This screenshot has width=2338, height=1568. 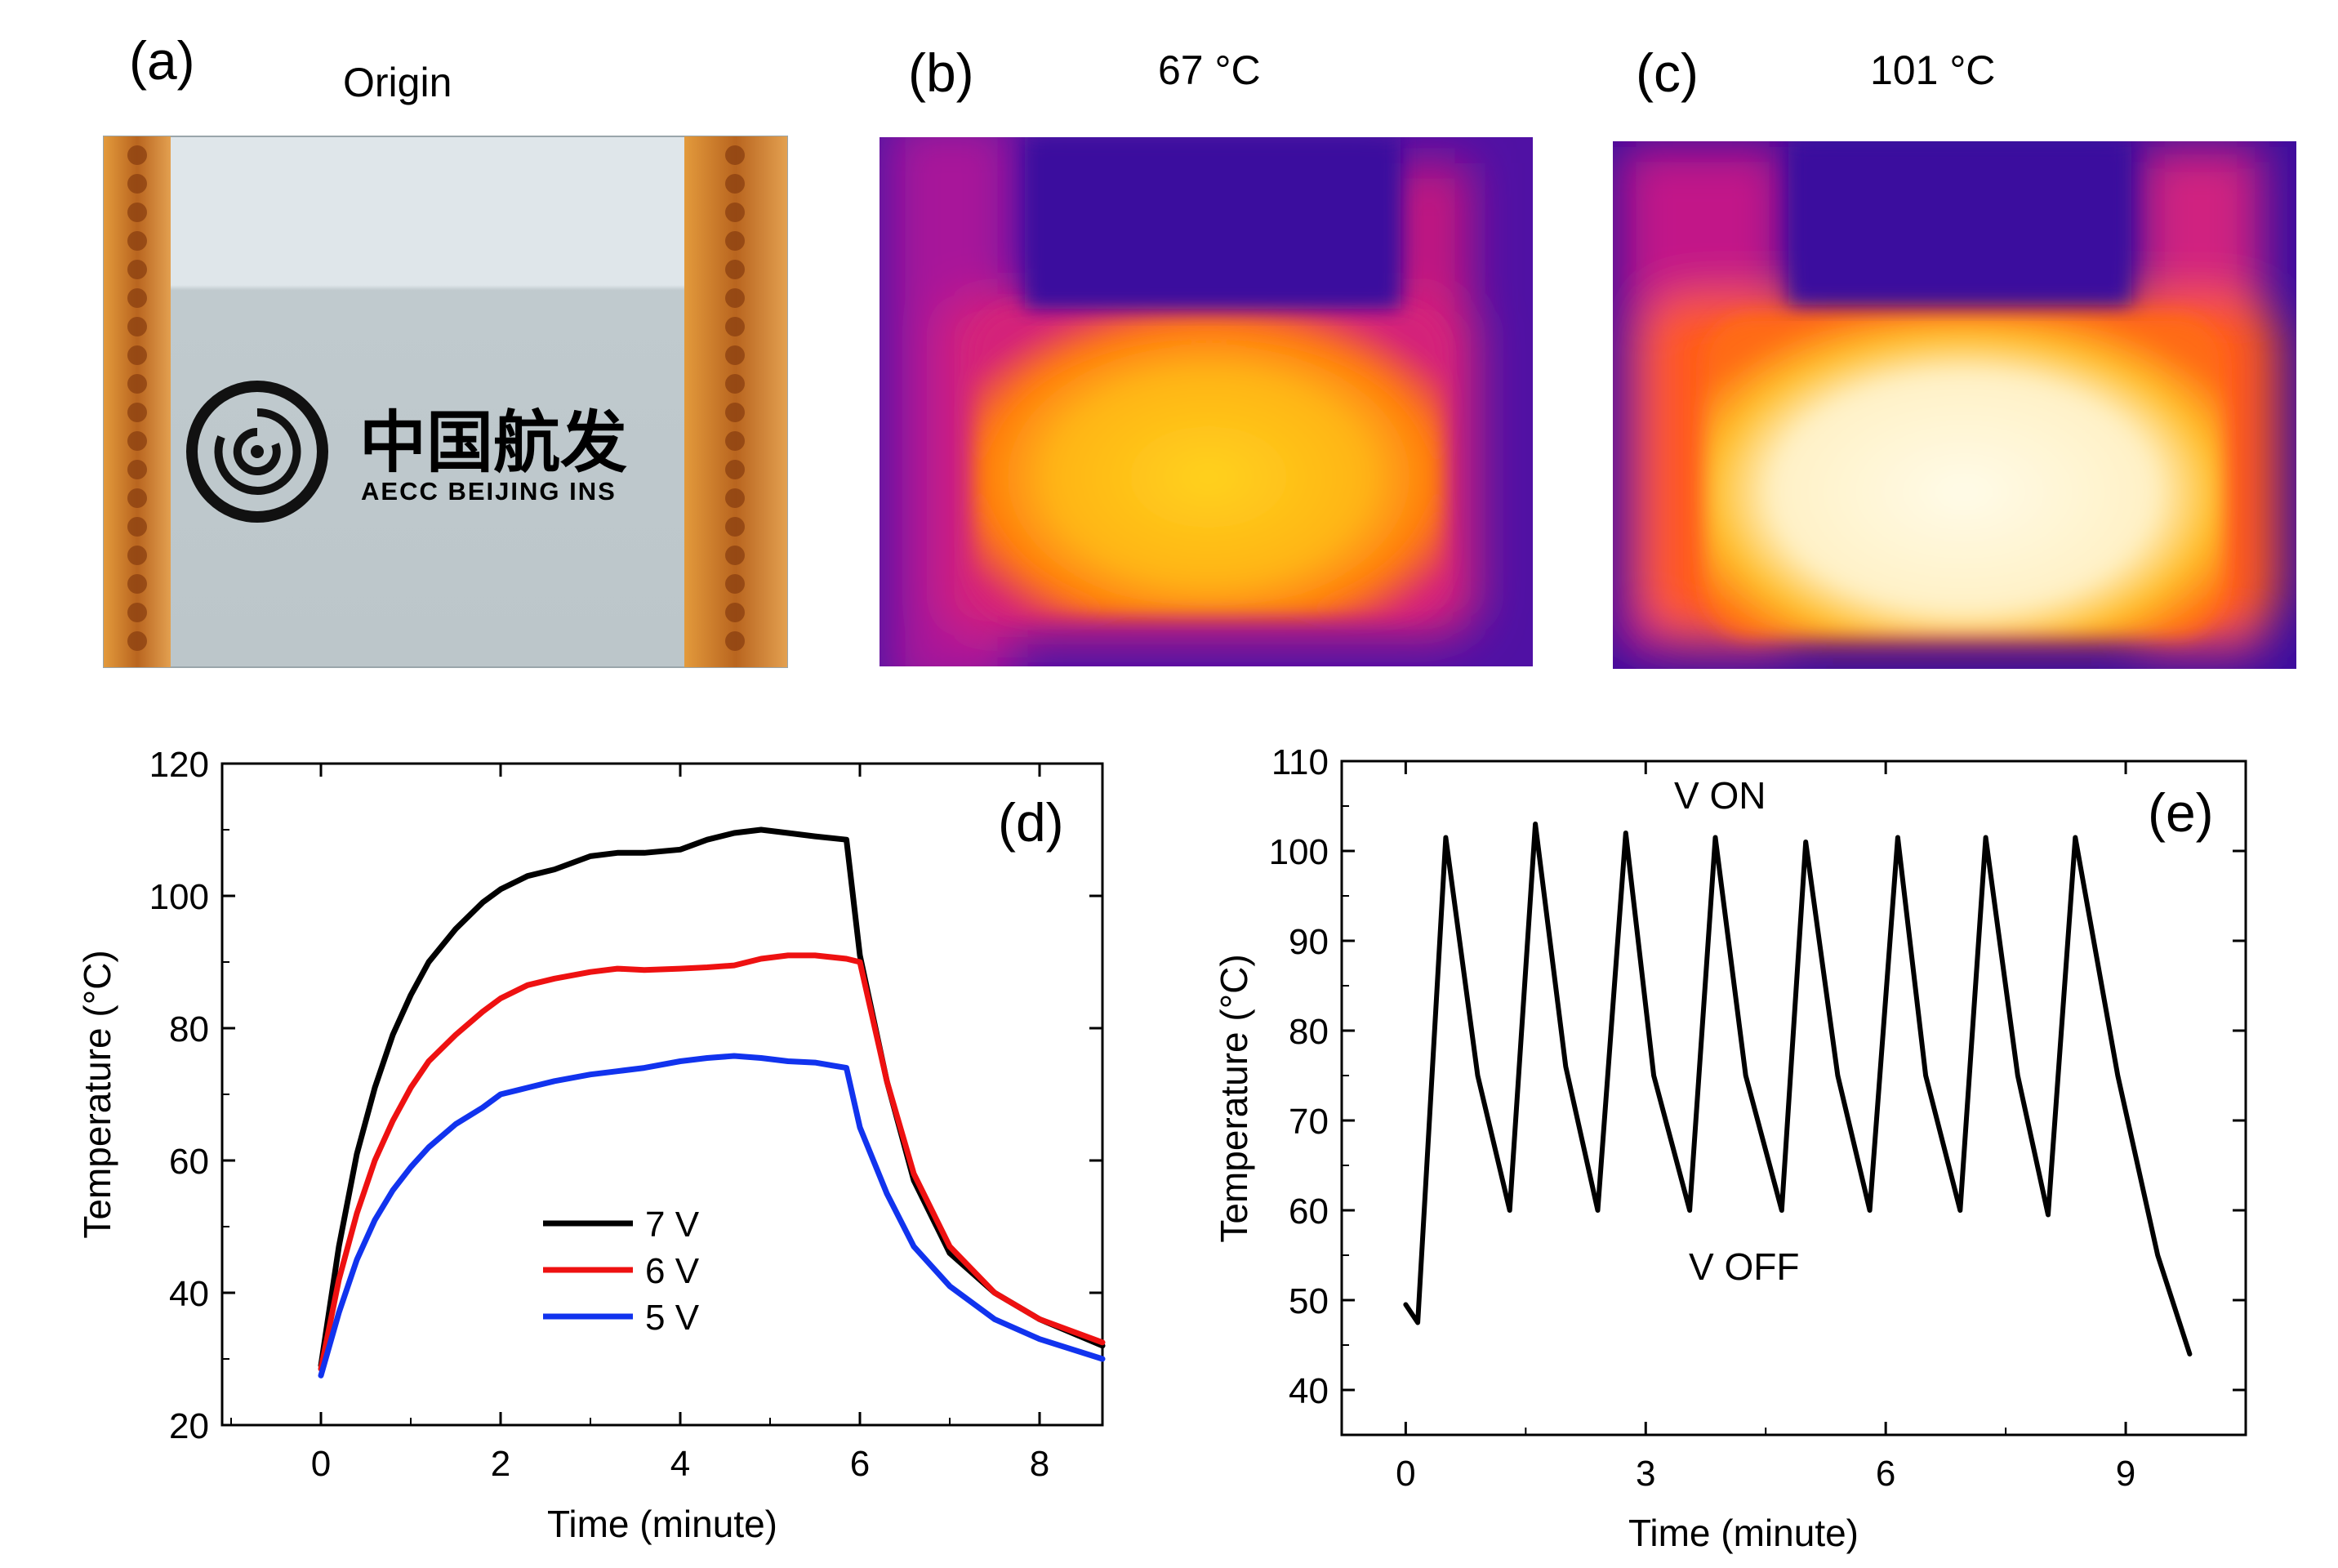 What do you see at coordinates (162, 60) in the screenshot?
I see `panel-a-label: (a)` at bounding box center [162, 60].